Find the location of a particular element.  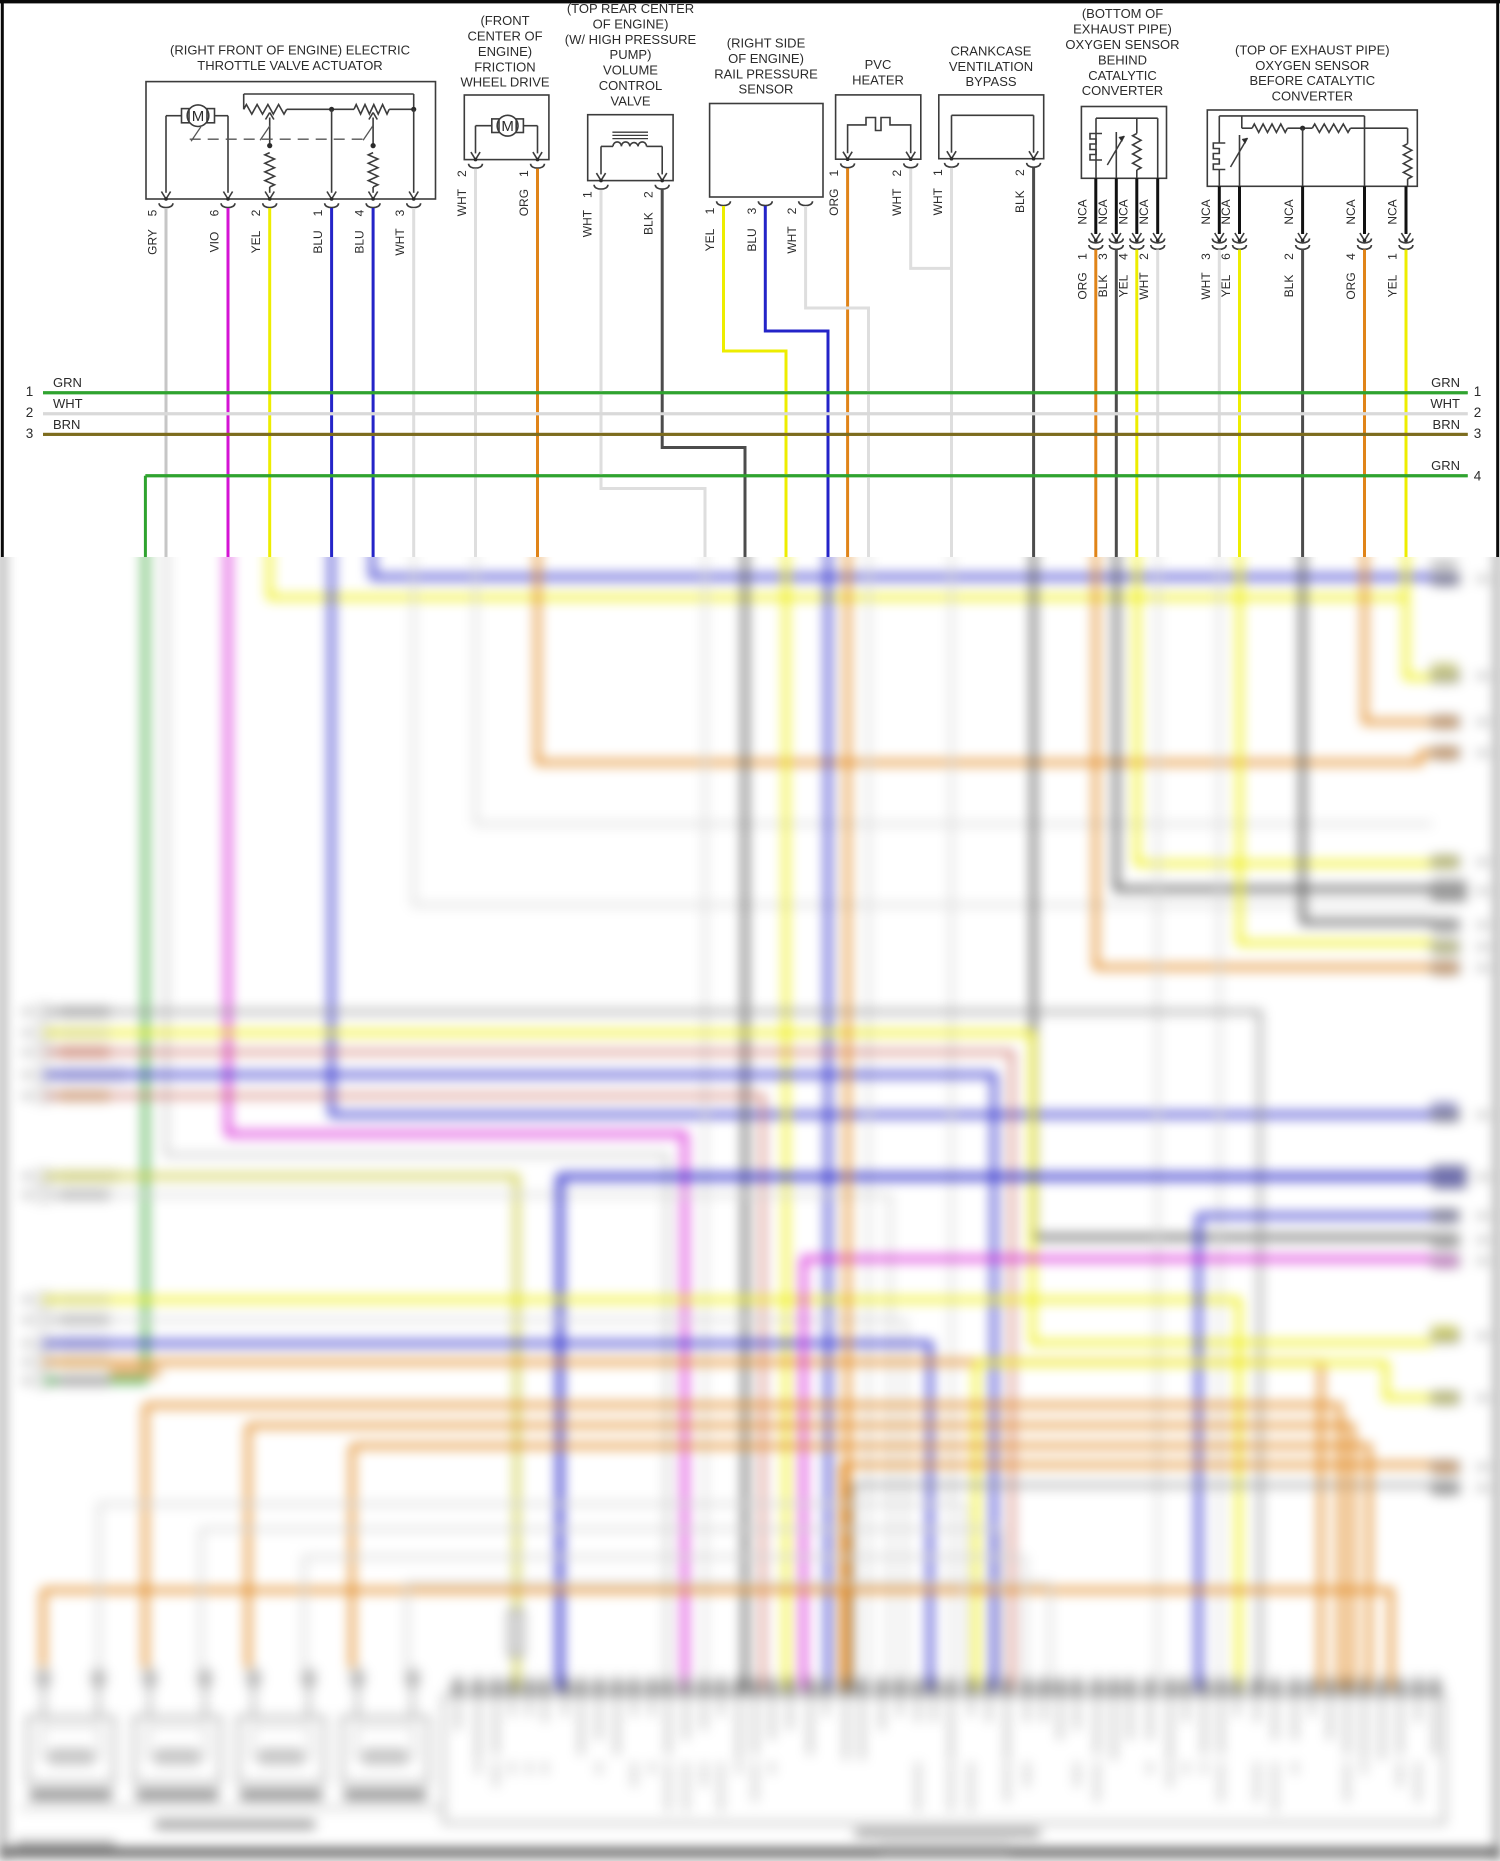

svg-text:(RIGHT FRONT OF ENGINE) ELECTR: (RIGHT FRONT OF ENGINE) ELECTRIC is located at coordinates (290, 50).